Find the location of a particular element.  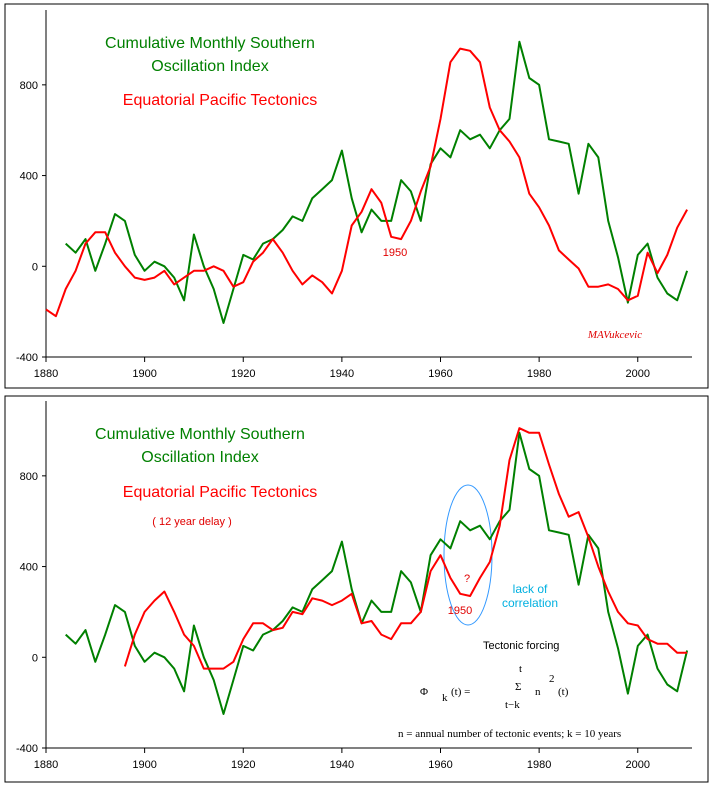

annotation: ? is located at coordinates (467, 579).